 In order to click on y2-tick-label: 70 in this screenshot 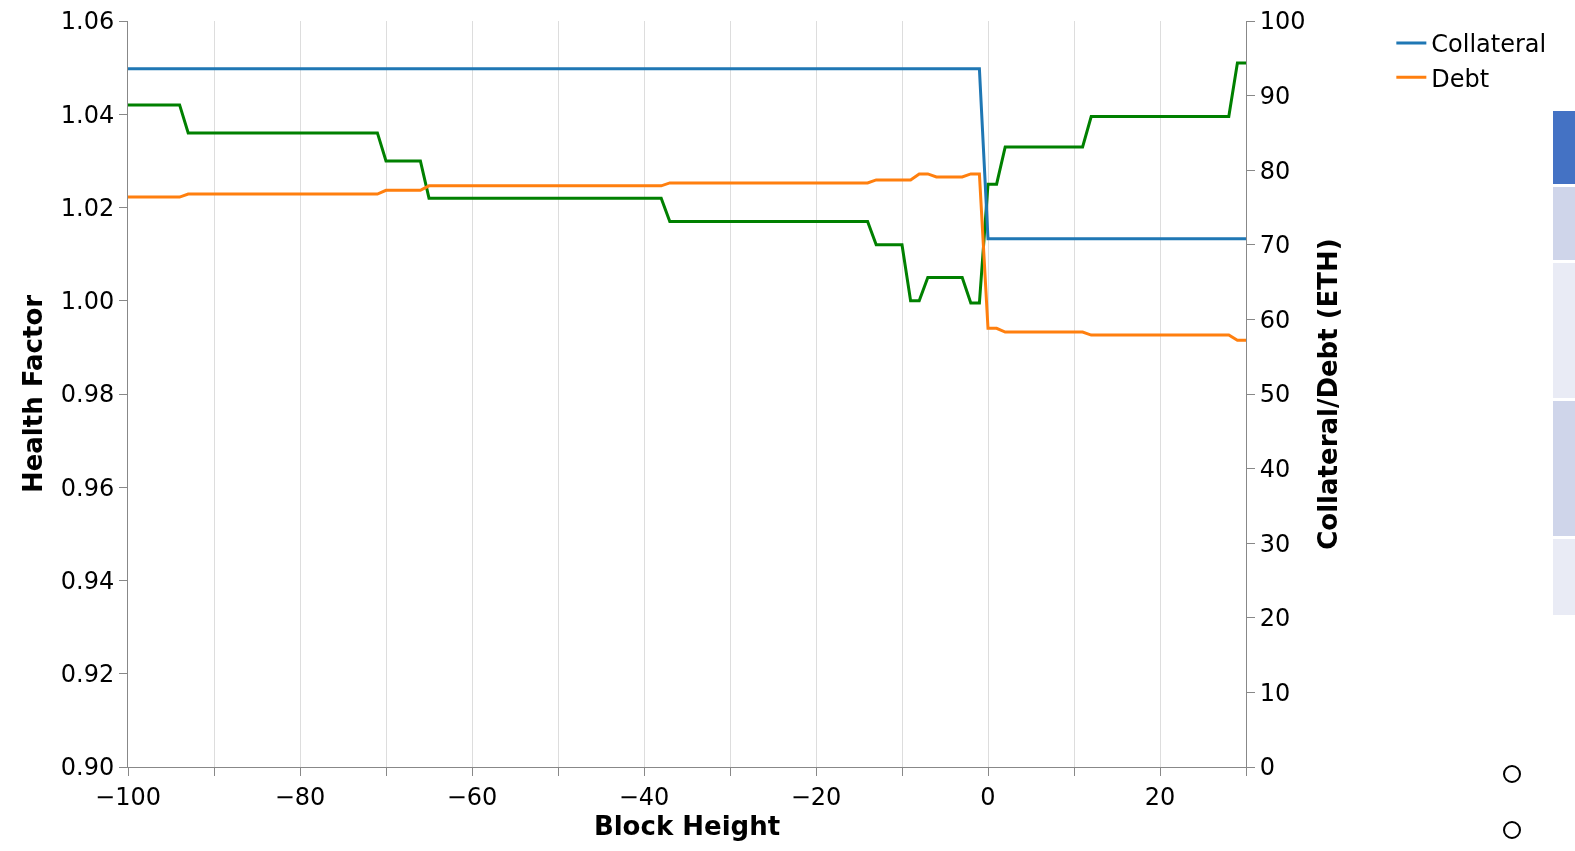, I will do `click(1275, 245)`.